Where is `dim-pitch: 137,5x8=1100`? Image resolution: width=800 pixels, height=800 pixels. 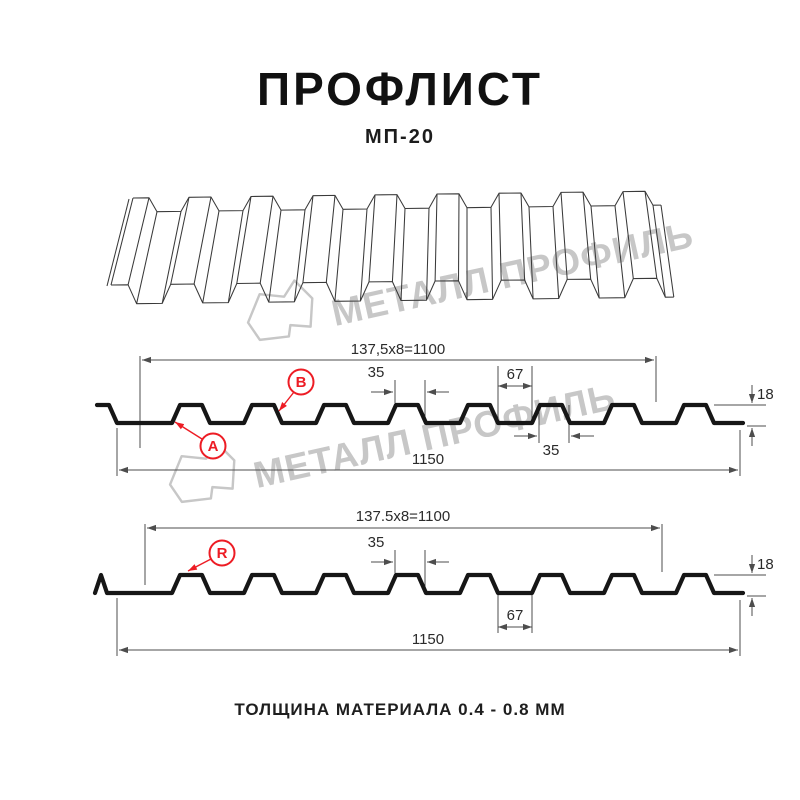 dim-pitch: 137,5x8=1100 is located at coordinates (398, 394).